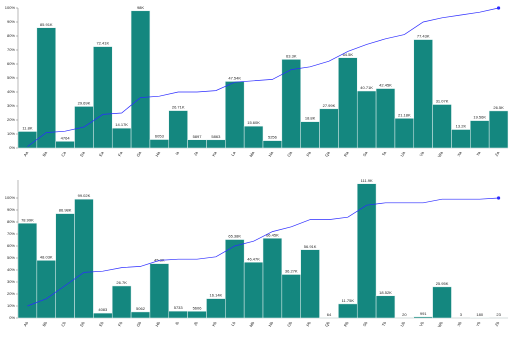 This screenshot has height=343, width=511. Describe the element at coordinates (479, 117) in the screenshot. I see `value-label: 19.56K` at that location.